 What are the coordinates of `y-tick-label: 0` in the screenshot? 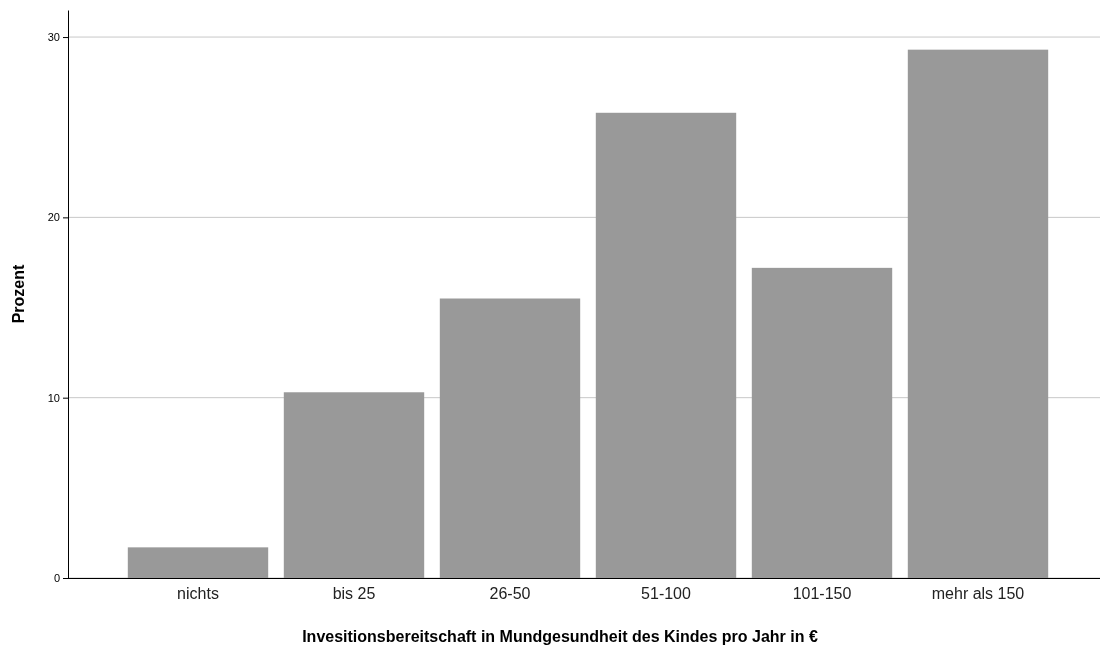 It's located at (56, 578).